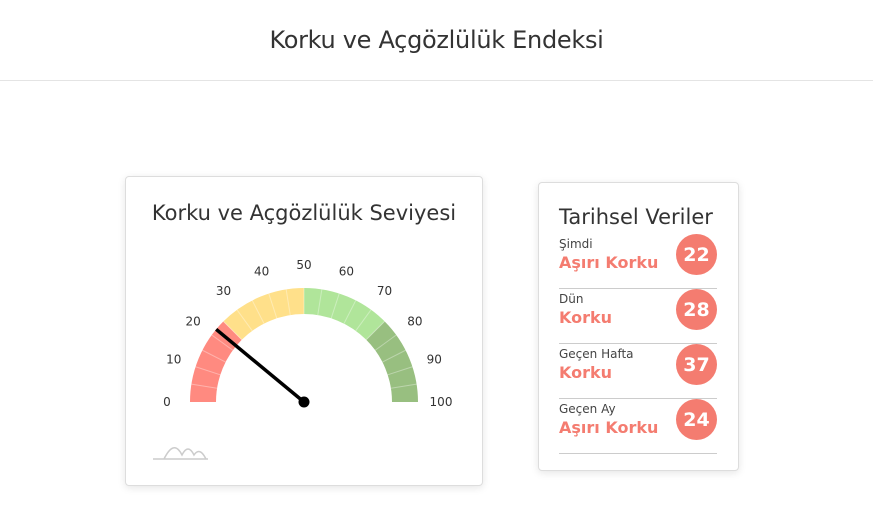  I want to click on page-title: Korku ve Açgözlülük Endeksi, so click(436, 40).